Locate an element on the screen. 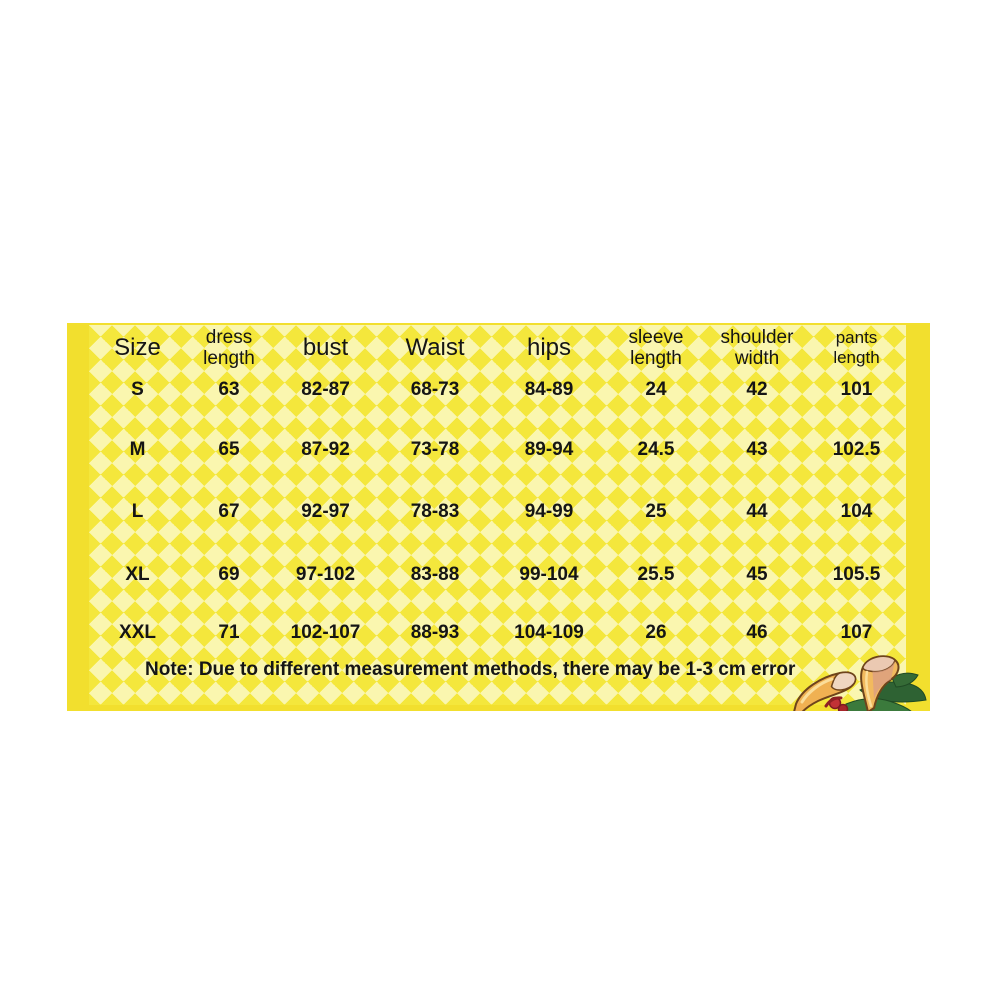  table-cell: 63 is located at coordinates (229, 389).